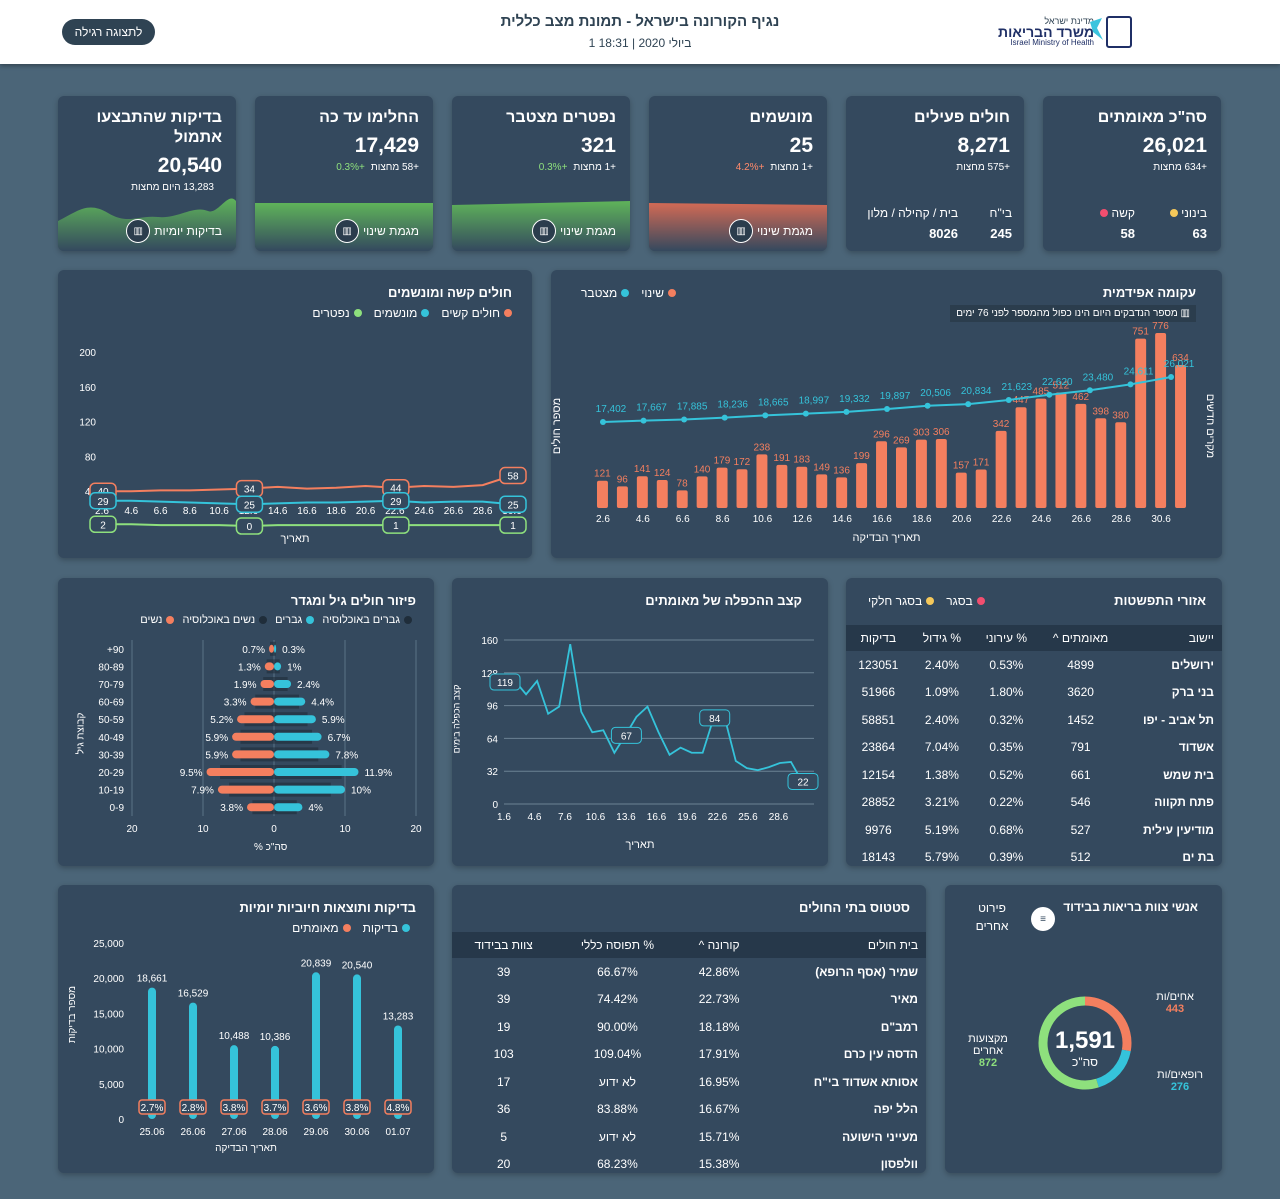 Image resolution: width=1280 pixels, height=1199 pixels. I want to click on legend-item: נשים, so click(157, 620).